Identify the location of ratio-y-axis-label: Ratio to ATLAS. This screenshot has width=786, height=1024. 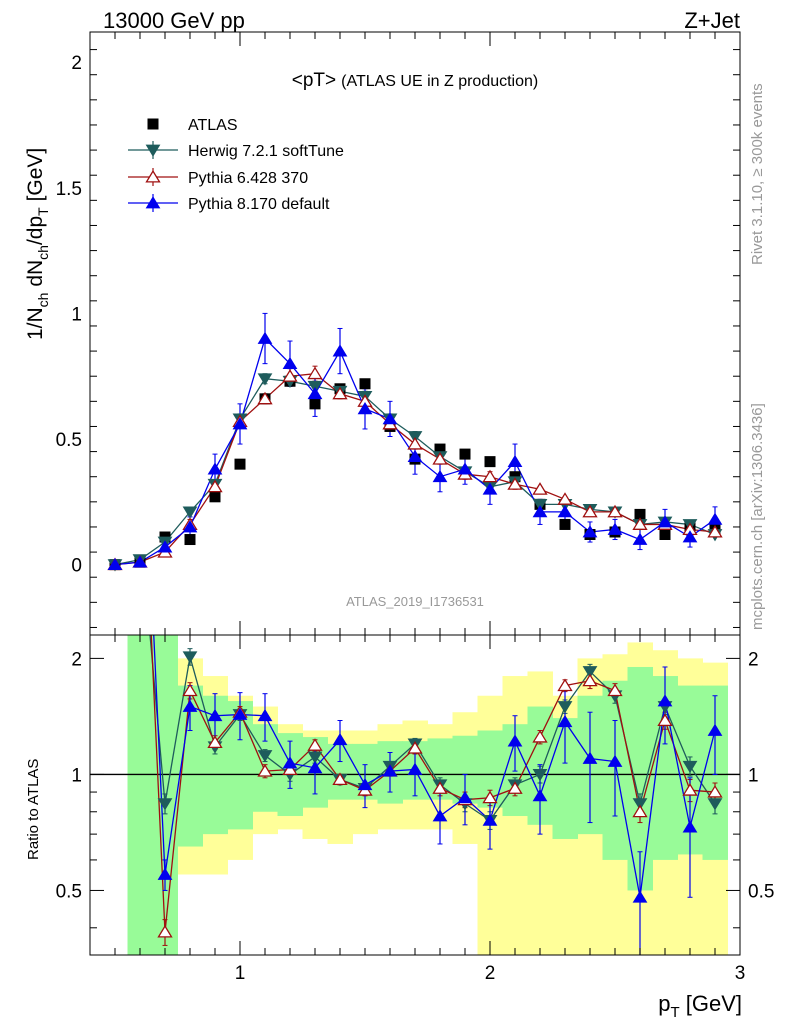
(33, 809).